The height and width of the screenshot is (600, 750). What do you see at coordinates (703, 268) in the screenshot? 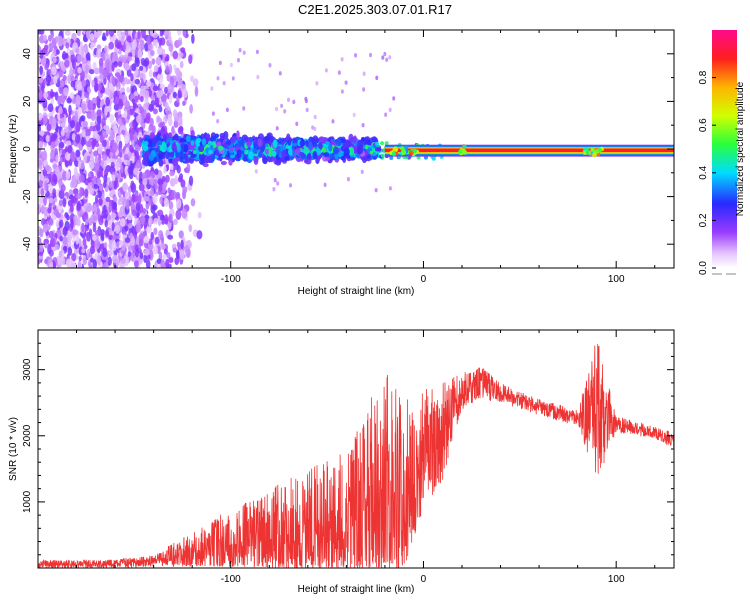
I see `colorbar-tick-label: 0.0` at bounding box center [703, 268].